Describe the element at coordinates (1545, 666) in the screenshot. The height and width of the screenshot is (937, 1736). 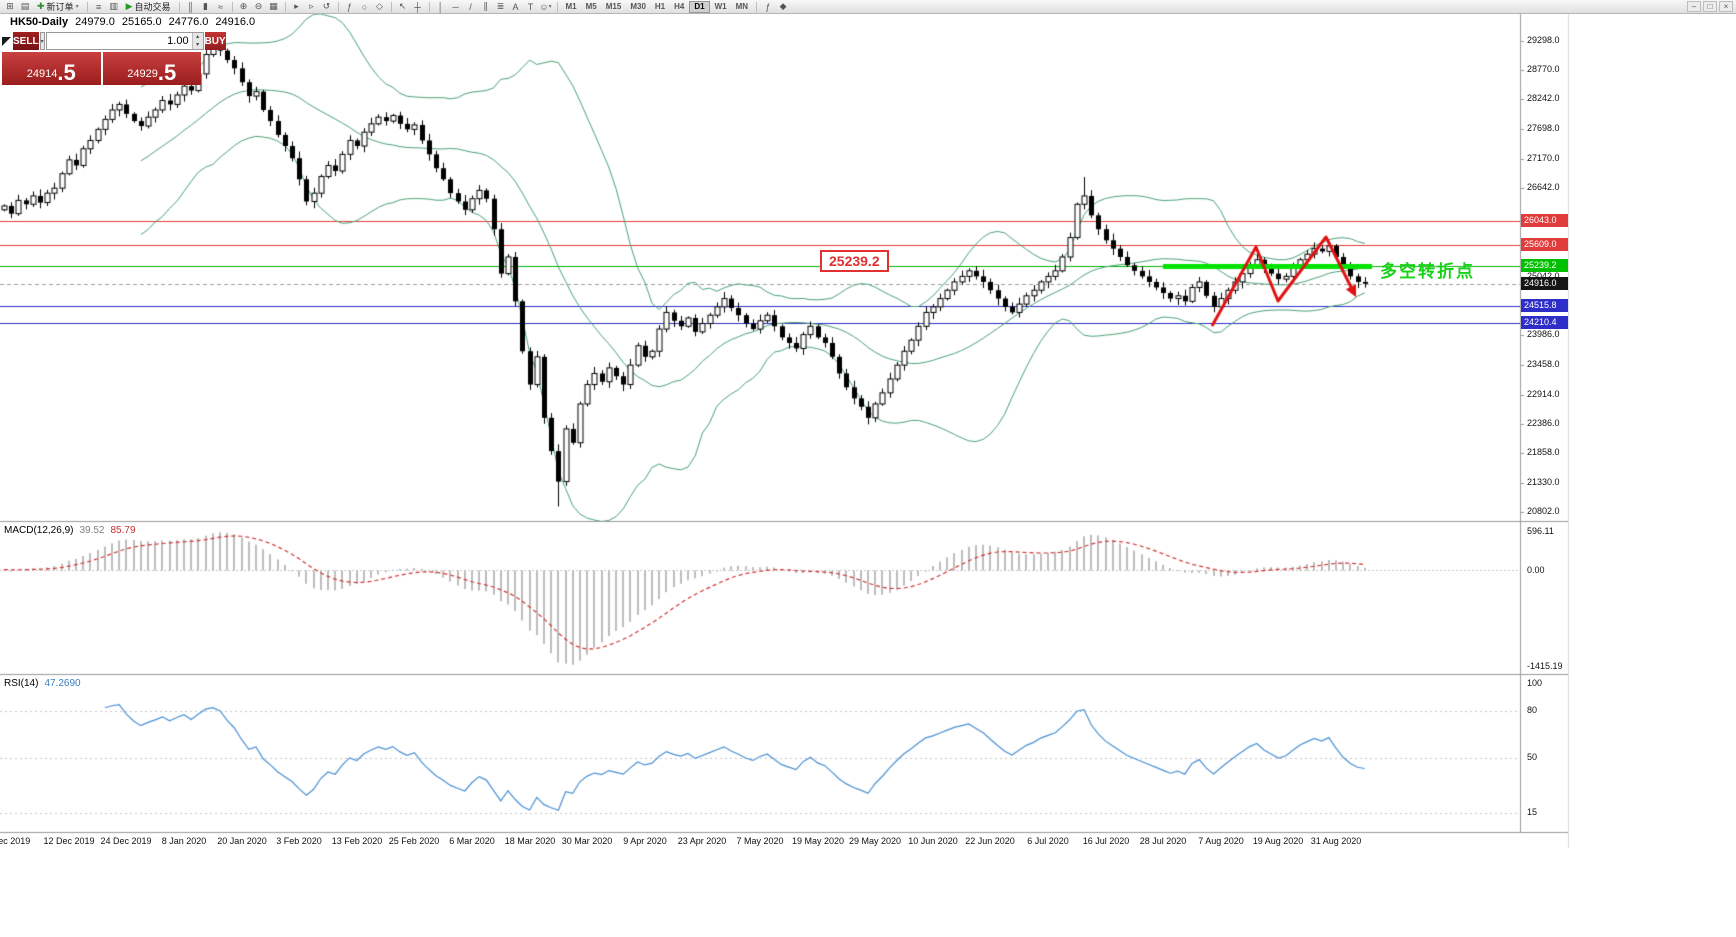
I see `macd-axis-min: -1415.19` at that location.